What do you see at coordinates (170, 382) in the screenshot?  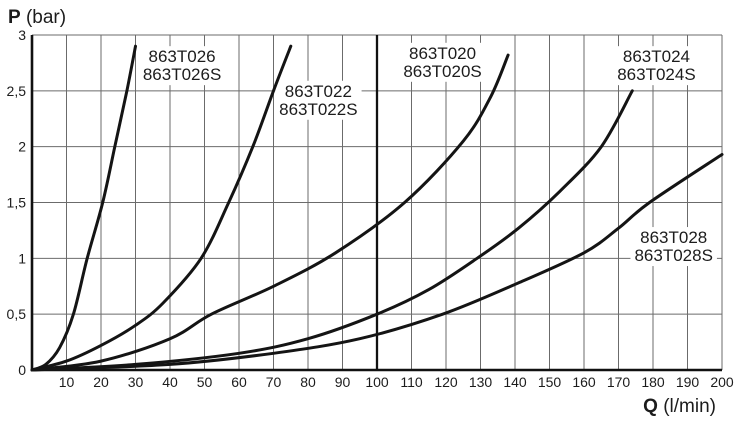 I see `x-tick-label: 40` at bounding box center [170, 382].